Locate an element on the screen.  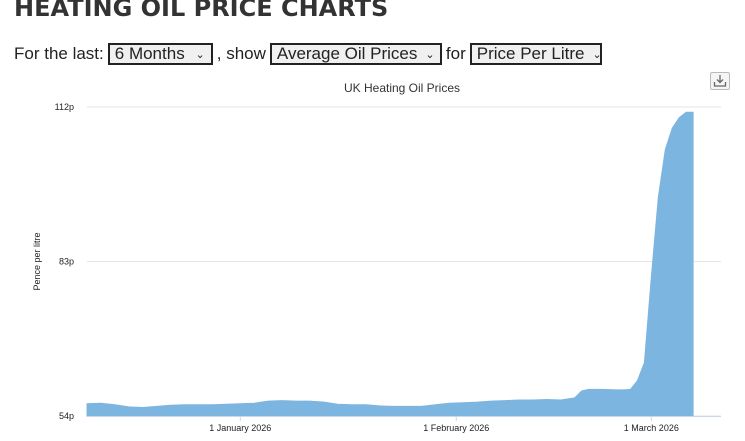
show-select: Average Oil Prices ⌄ is located at coordinates (355, 54).